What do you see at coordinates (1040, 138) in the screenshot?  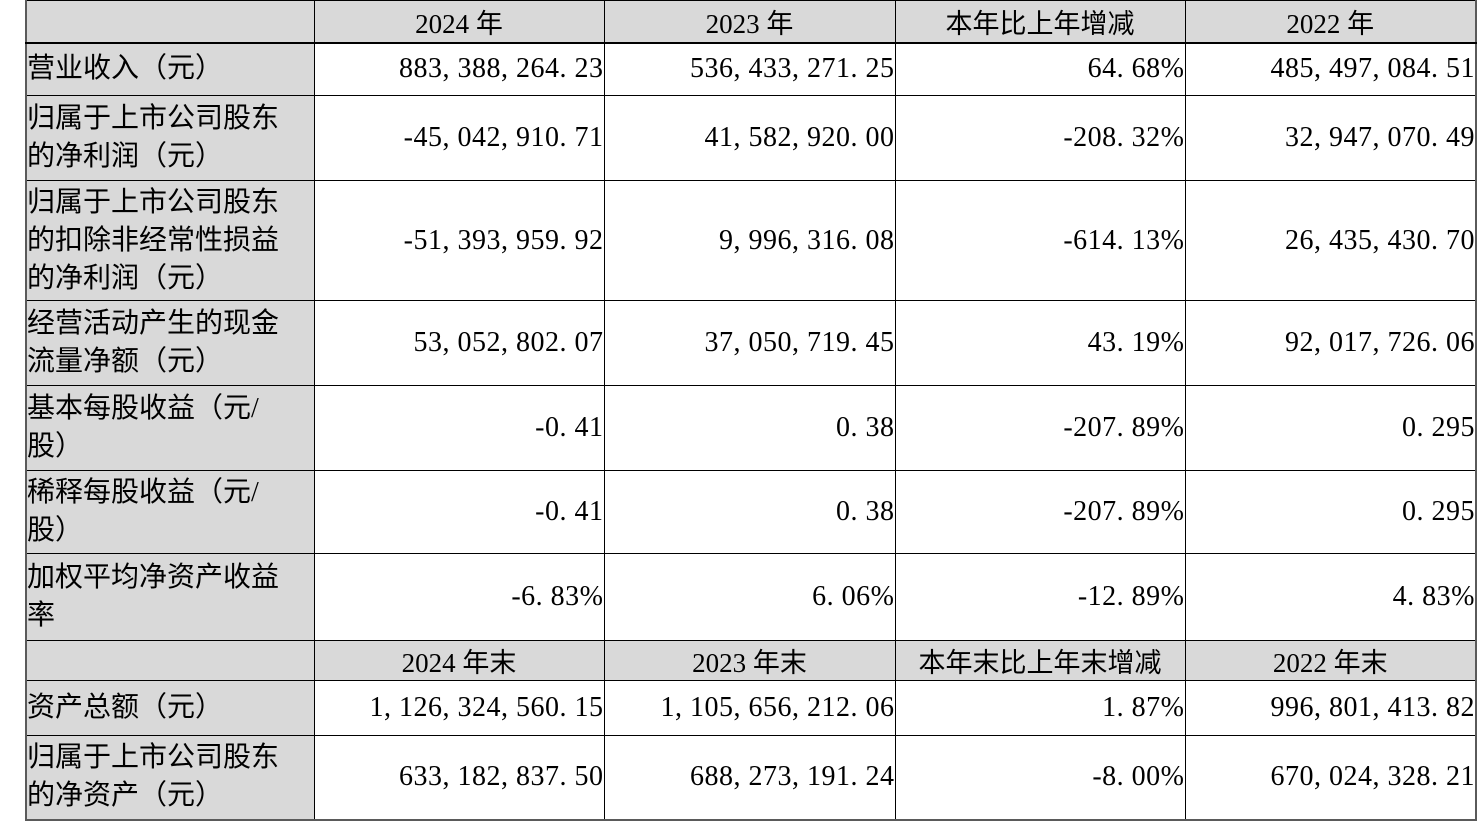 I see `value-yoy-change: -208. 32%` at bounding box center [1040, 138].